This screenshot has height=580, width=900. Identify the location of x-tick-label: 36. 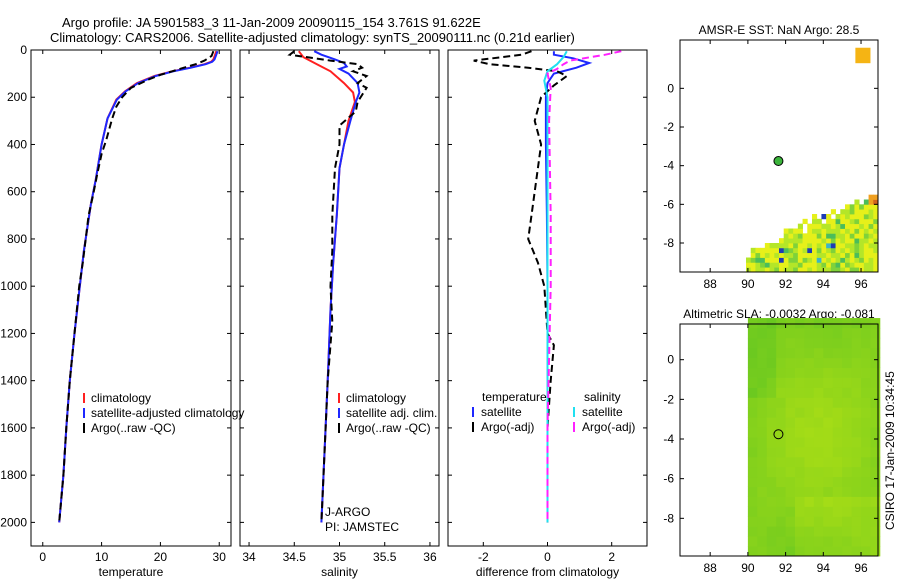
(430, 557).